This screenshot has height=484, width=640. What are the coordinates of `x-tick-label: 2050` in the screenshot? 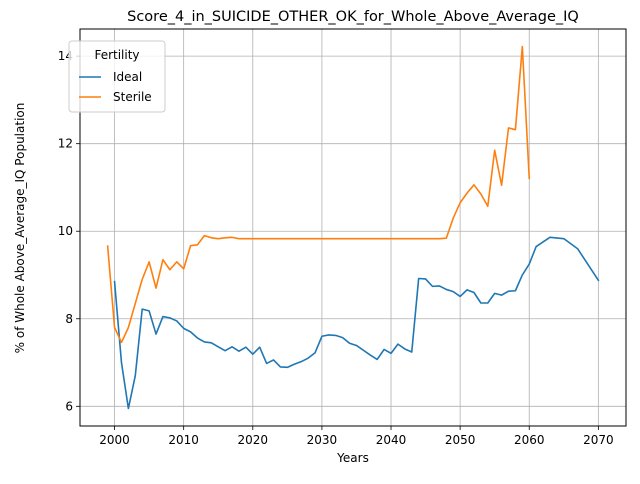 It's located at (460, 440).